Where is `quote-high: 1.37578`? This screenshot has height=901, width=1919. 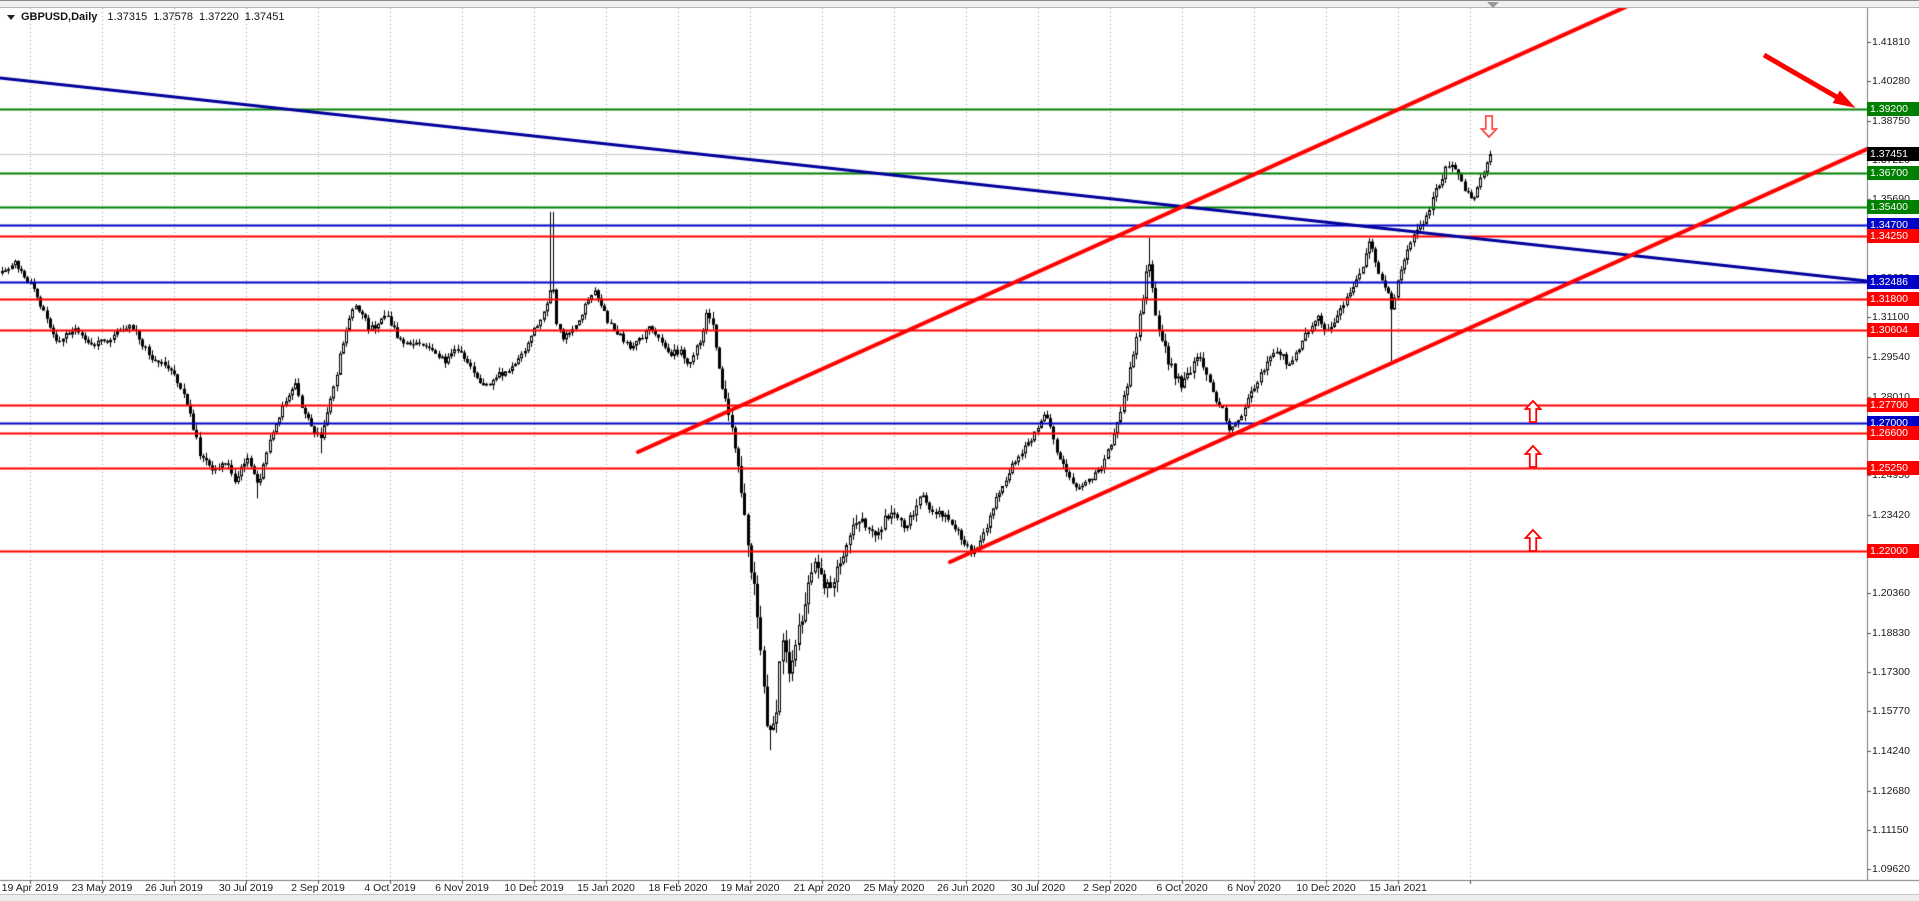
quote-high: 1.37578 is located at coordinates (173, 17).